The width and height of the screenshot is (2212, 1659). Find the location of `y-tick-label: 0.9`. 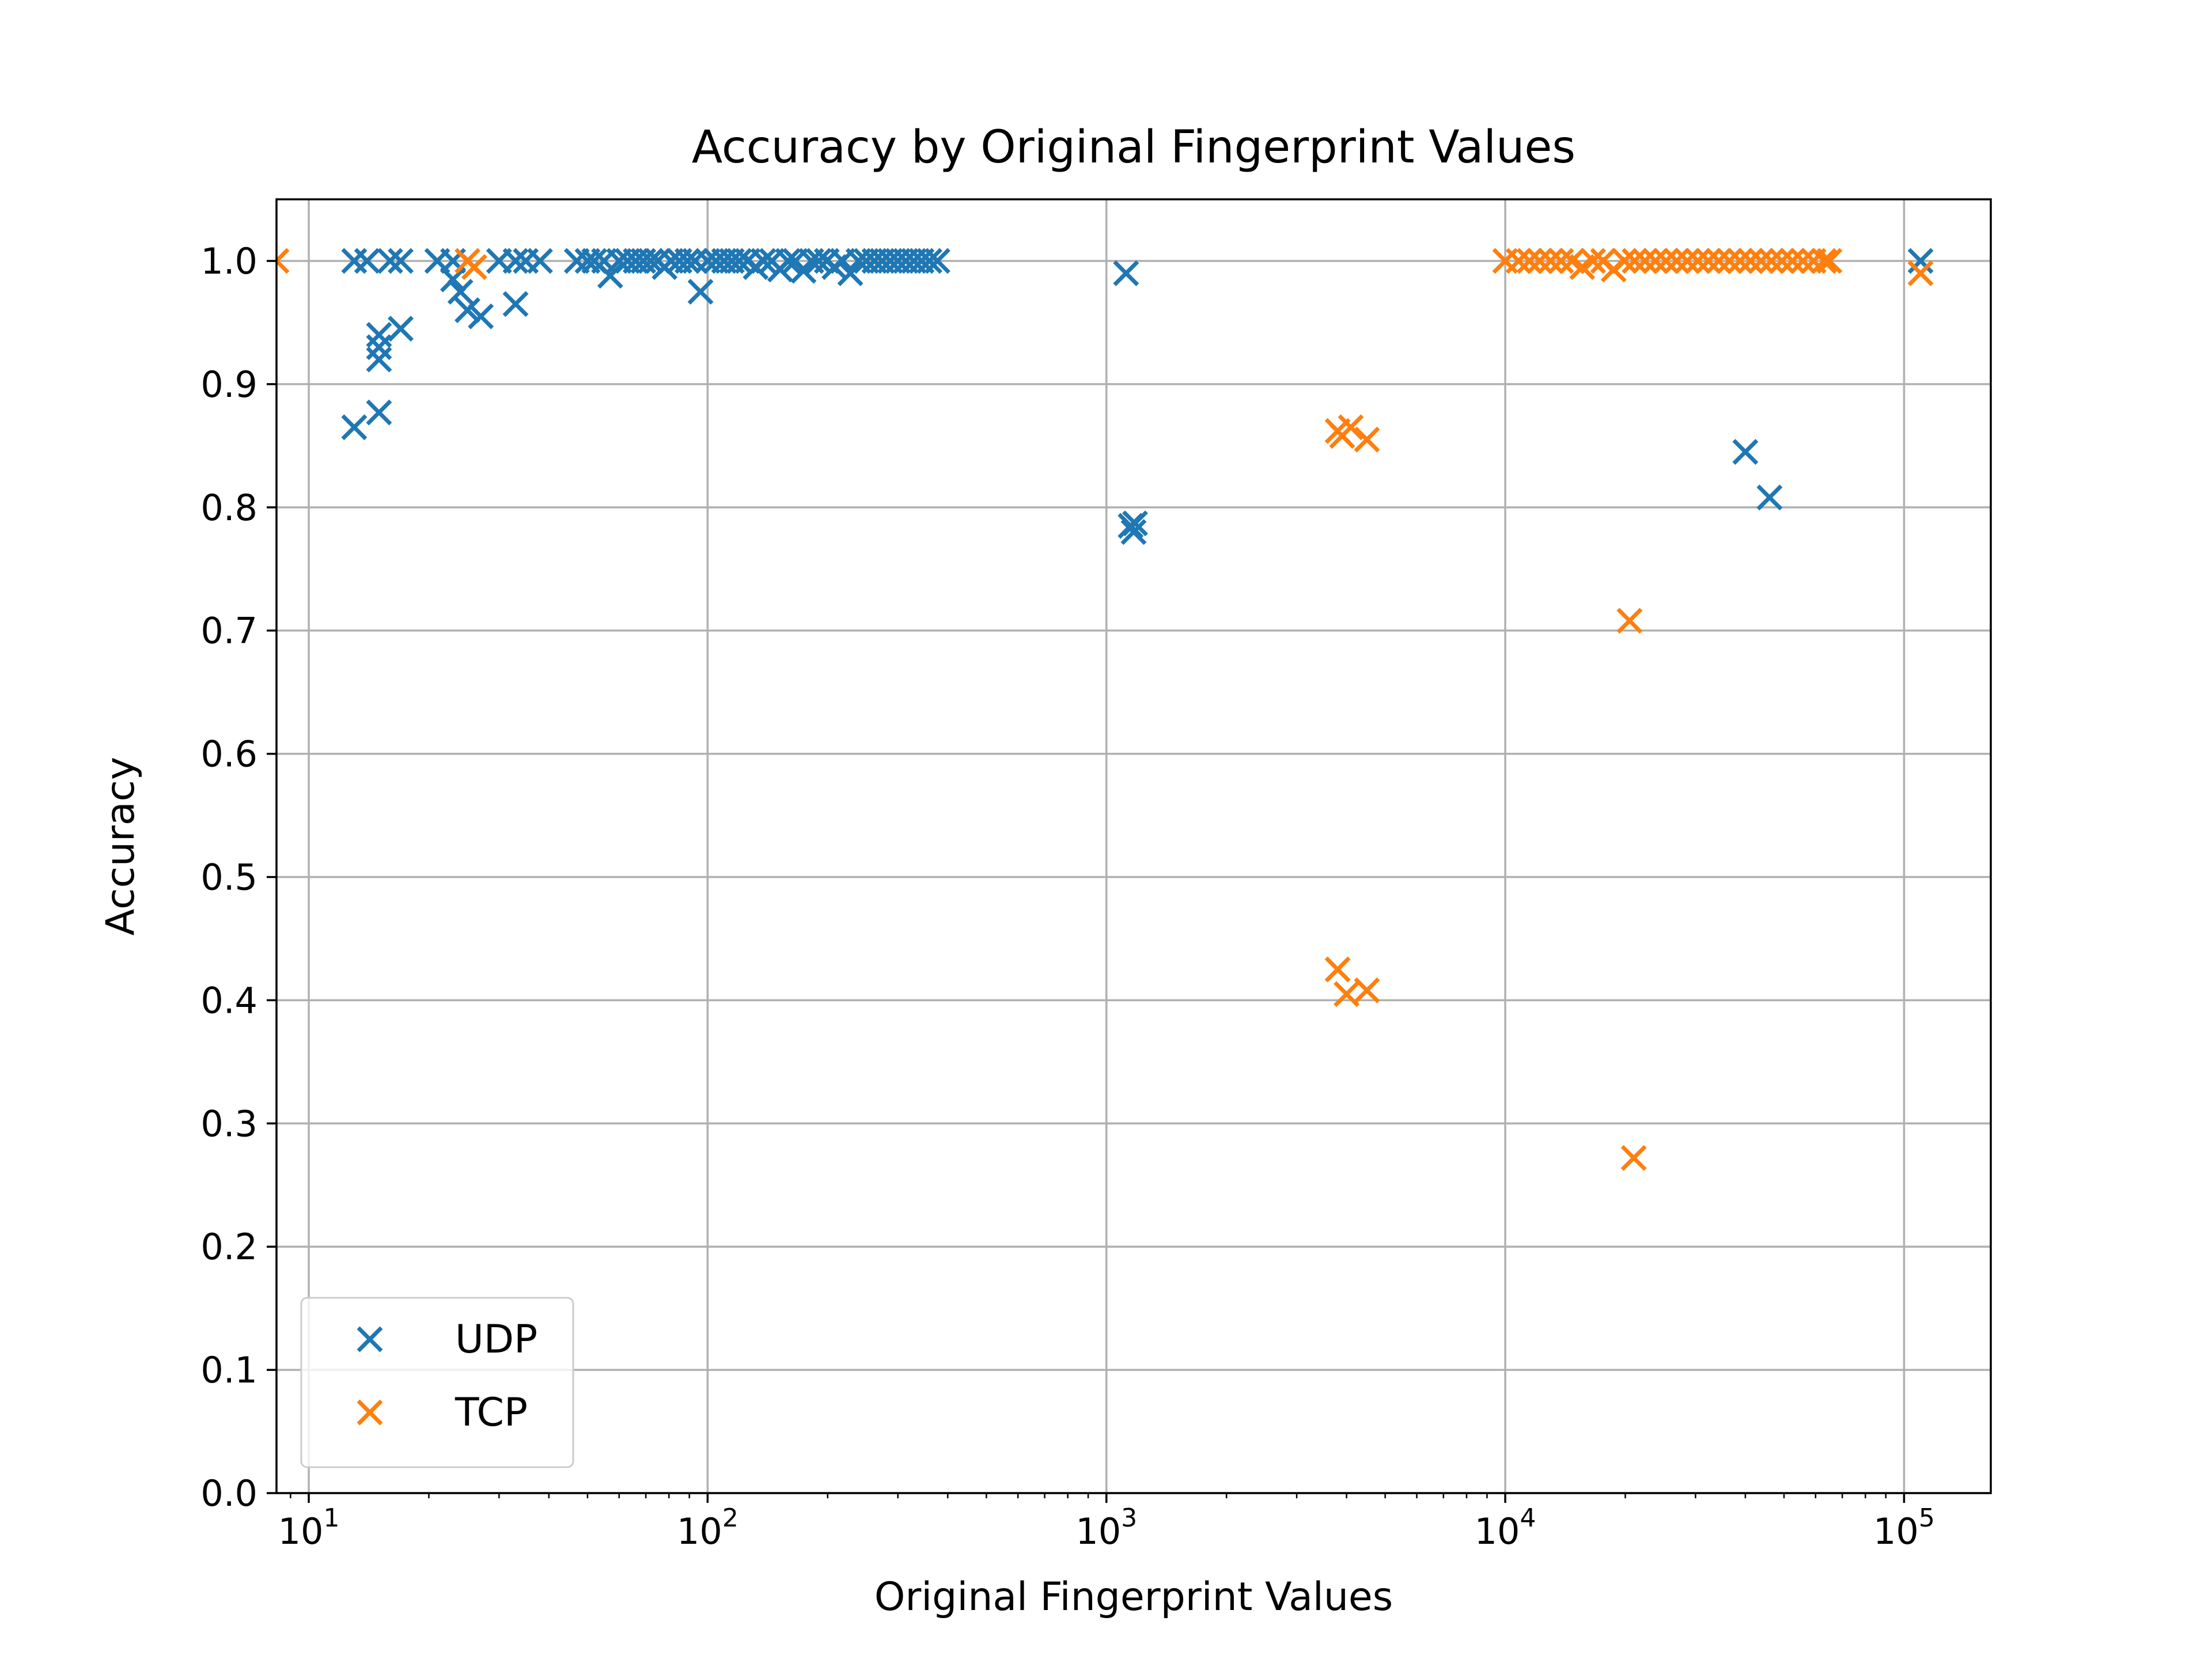

y-tick-label: 0.9 is located at coordinates (228, 384).